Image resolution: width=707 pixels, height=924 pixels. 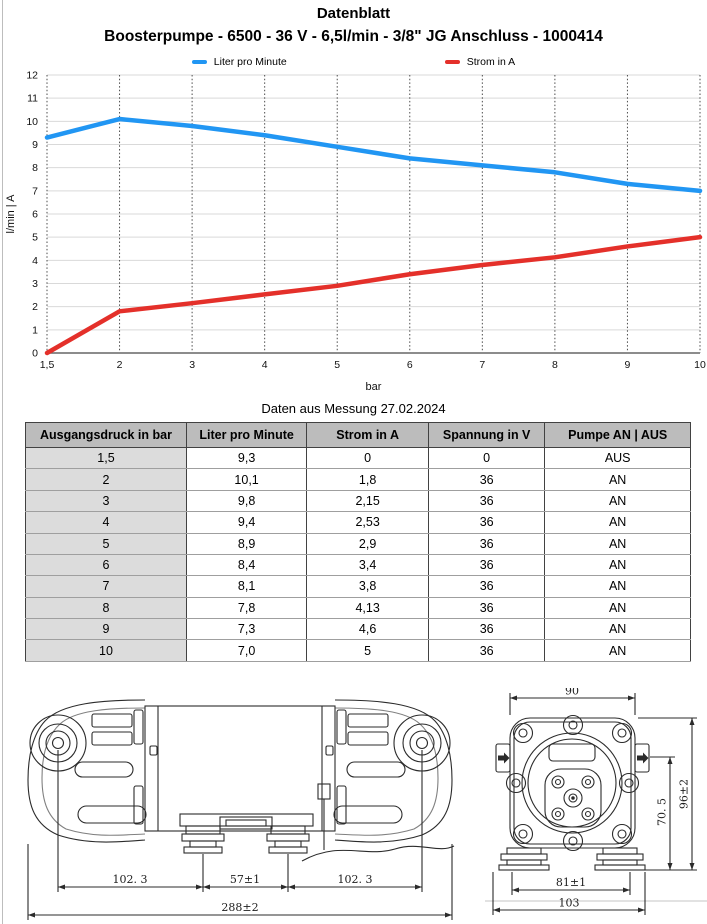 What do you see at coordinates (246, 565) in the screenshot?
I see `table-cell: 8,4` at bounding box center [246, 565].